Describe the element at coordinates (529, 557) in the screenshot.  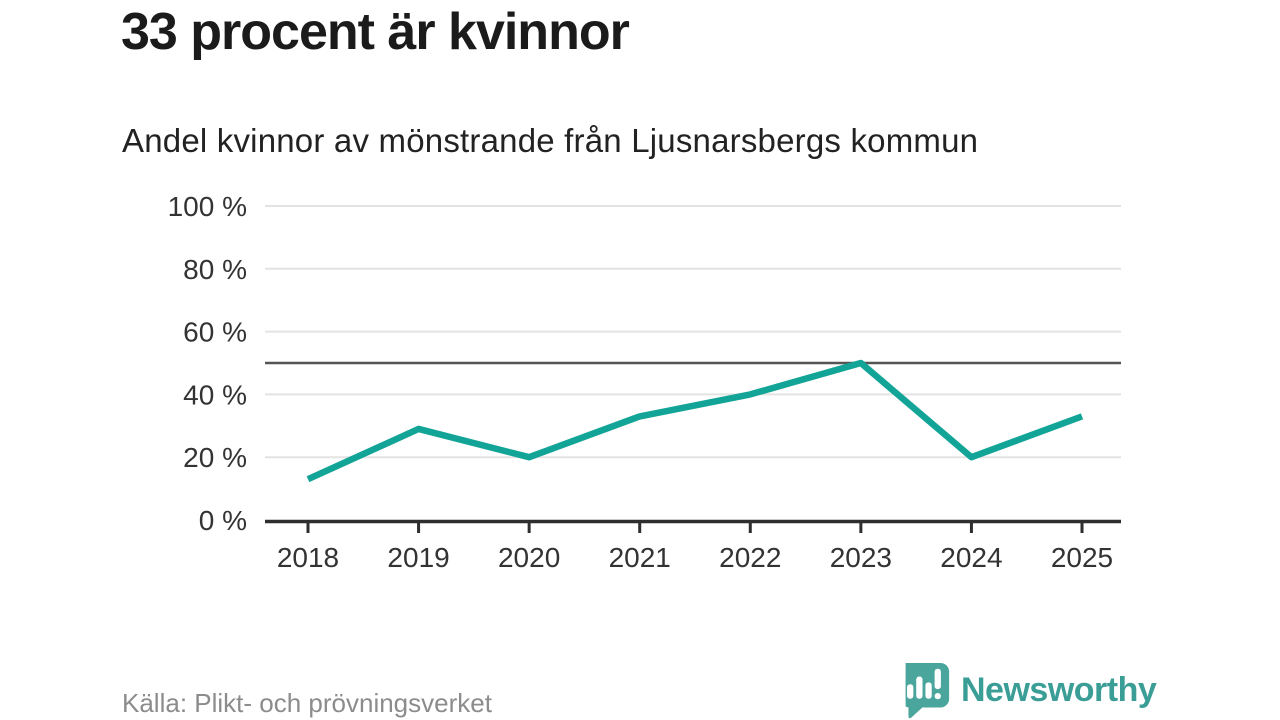
I see `x-axis-tick-label: 2020` at that location.